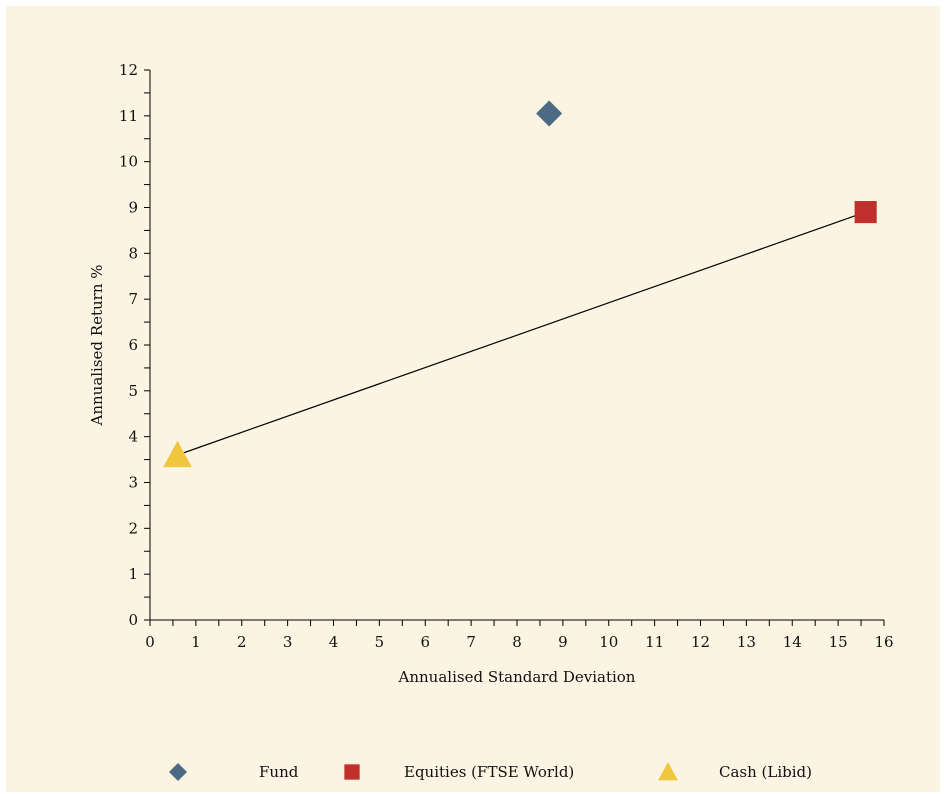  I want to click on x-tick-label: 14, so click(792, 642).